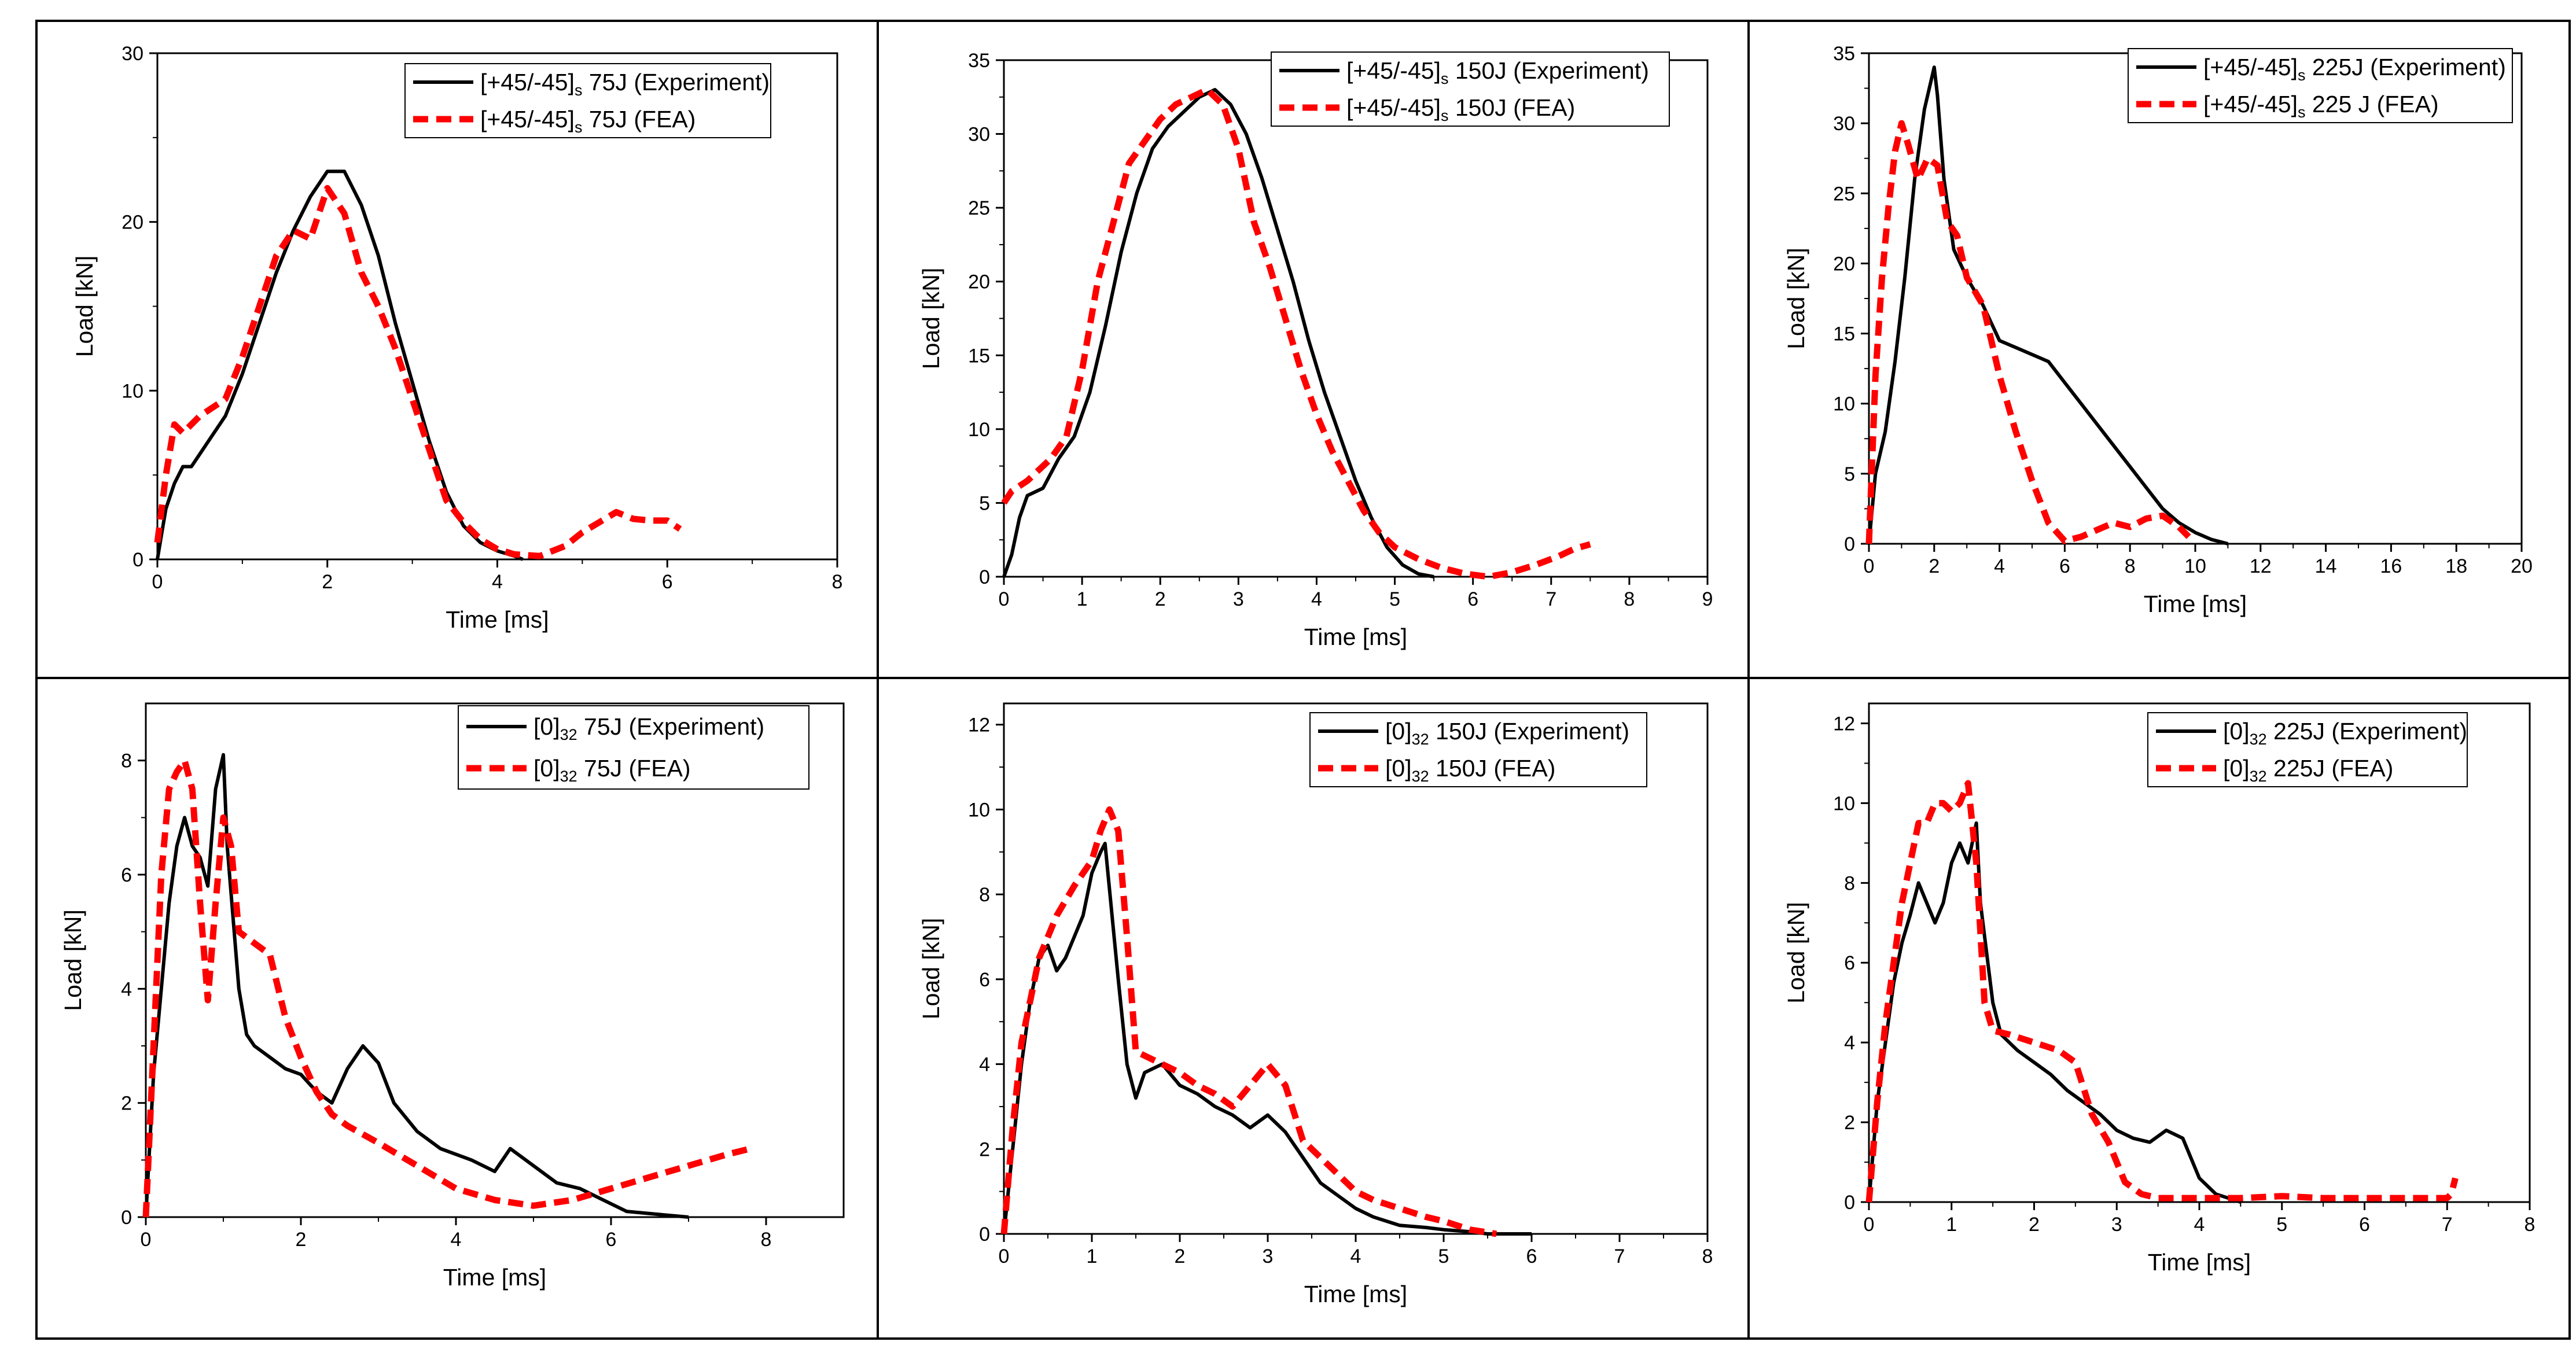 The height and width of the screenshot is (1349, 2576). Describe the element at coordinates (984, 503) in the screenshot. I see `y-tick-label: 5` at that location.